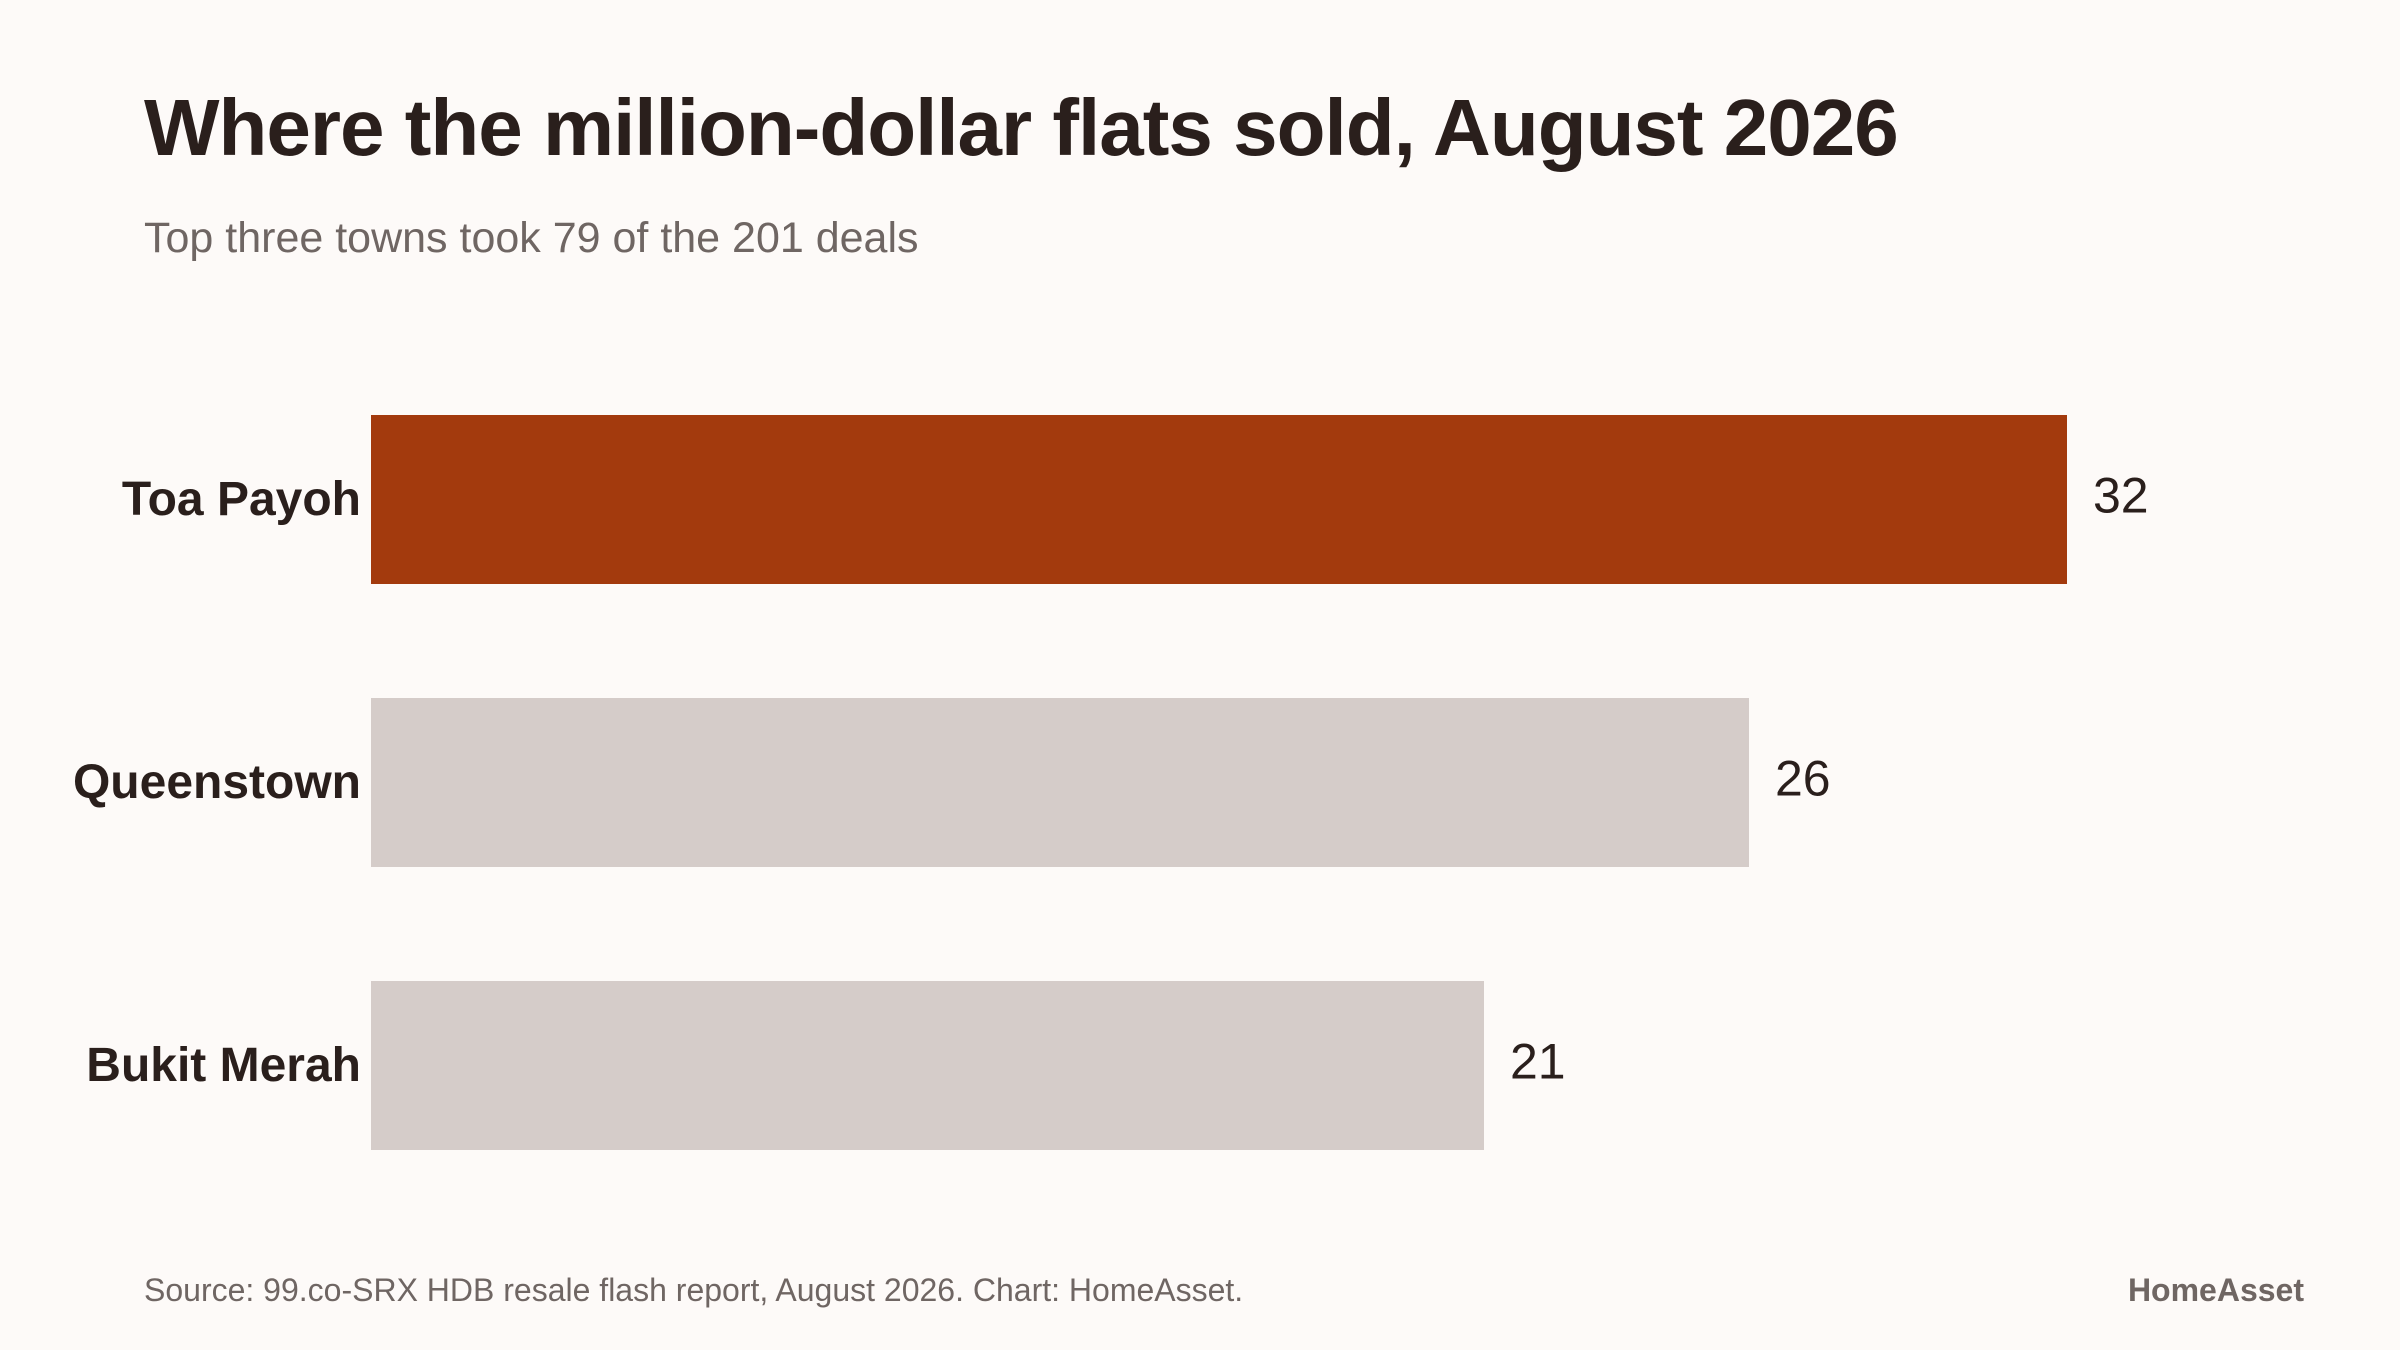 This screenshot has width=2400, height=1350. What do you see at coordinates (1538, 1062) in the screenshot?
I see `value-label-bukit-merah: 21` at bounding box center [1538, 1062].